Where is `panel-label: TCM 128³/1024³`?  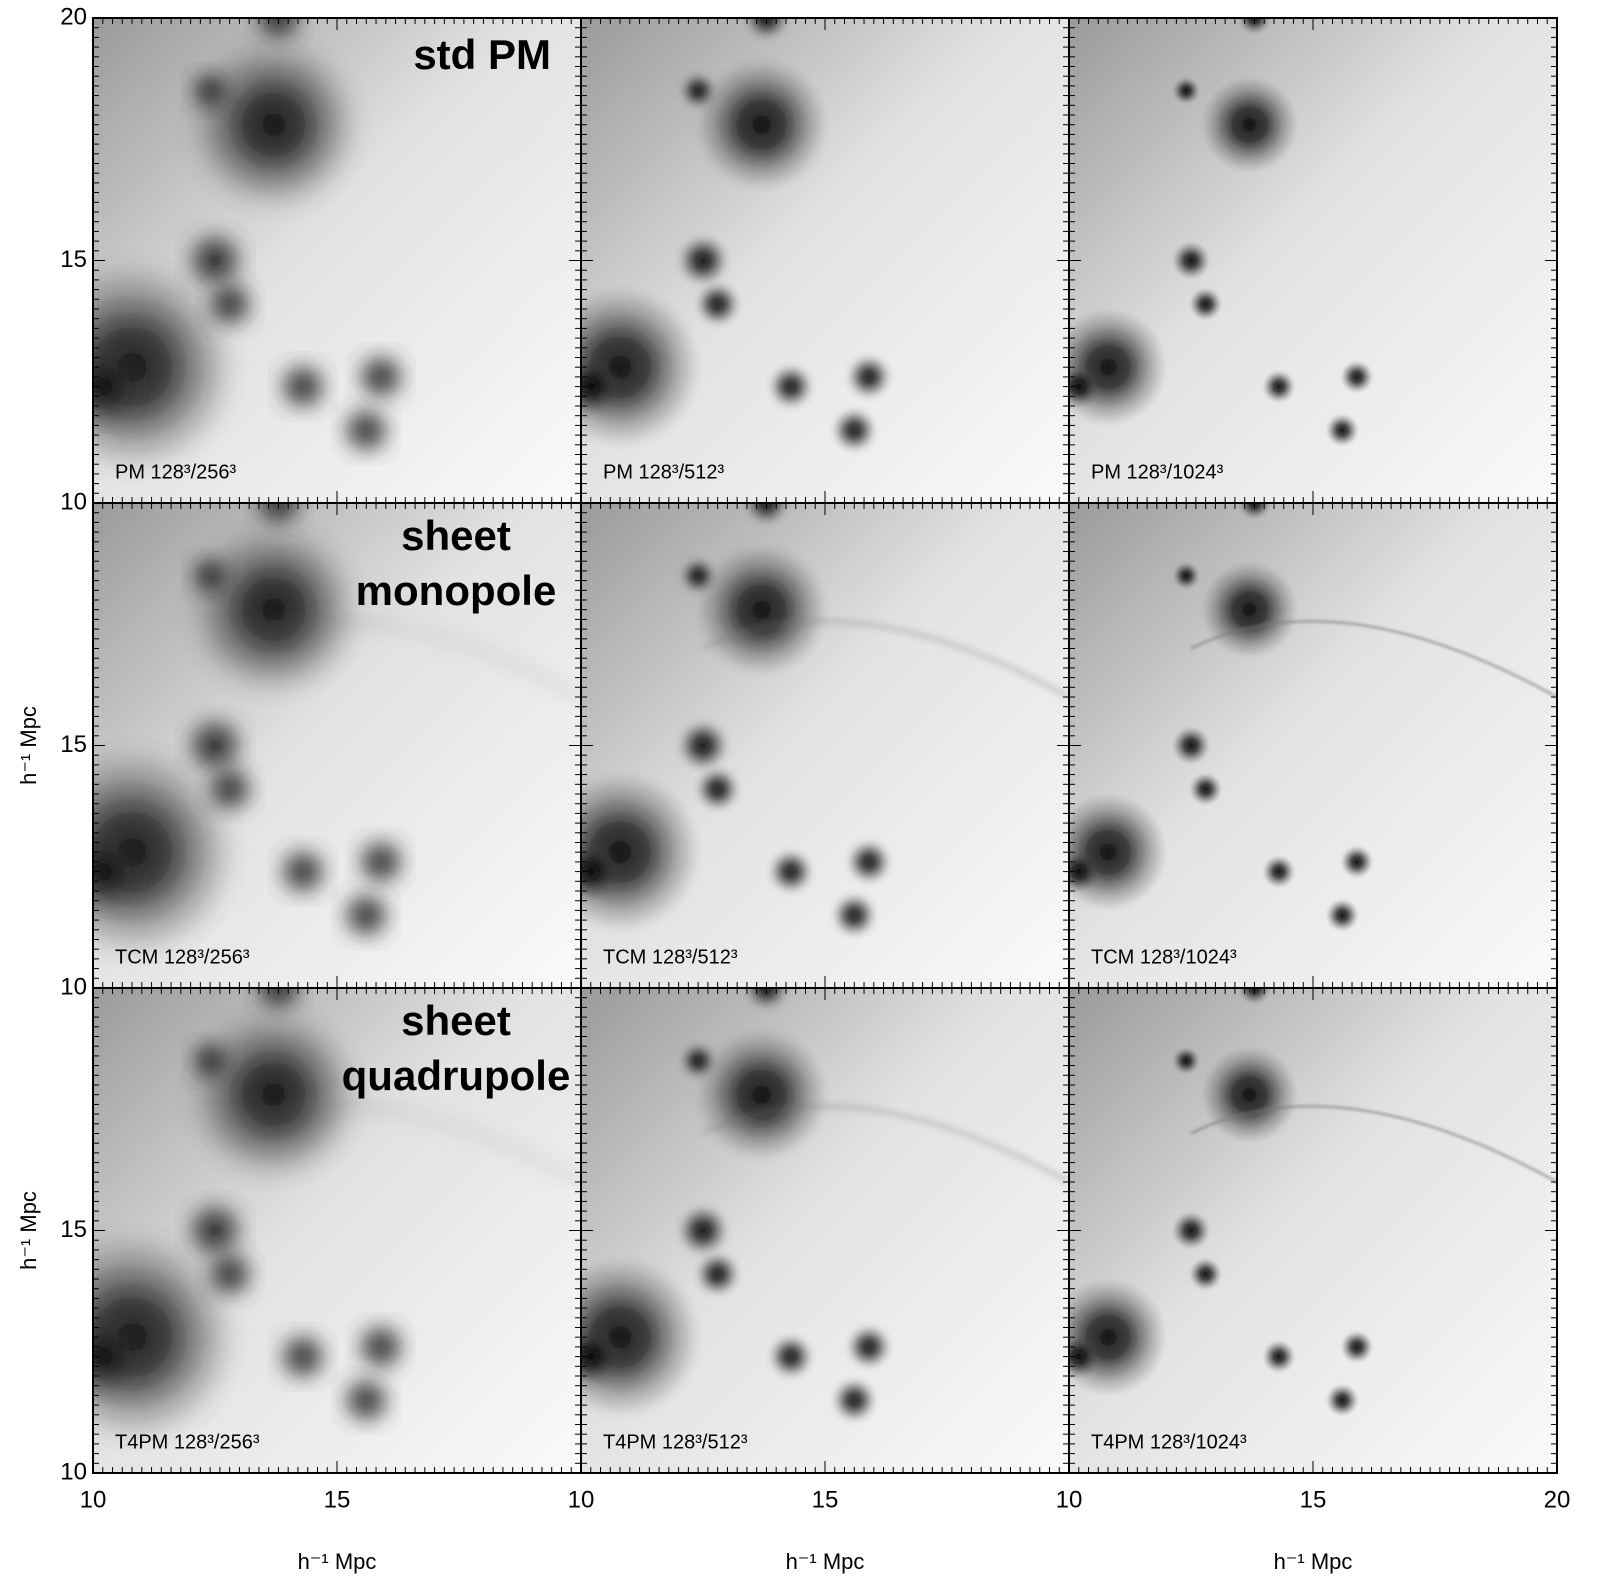 panel-label: TCM 128³/1024³ is located at coordinates (1164, 957).